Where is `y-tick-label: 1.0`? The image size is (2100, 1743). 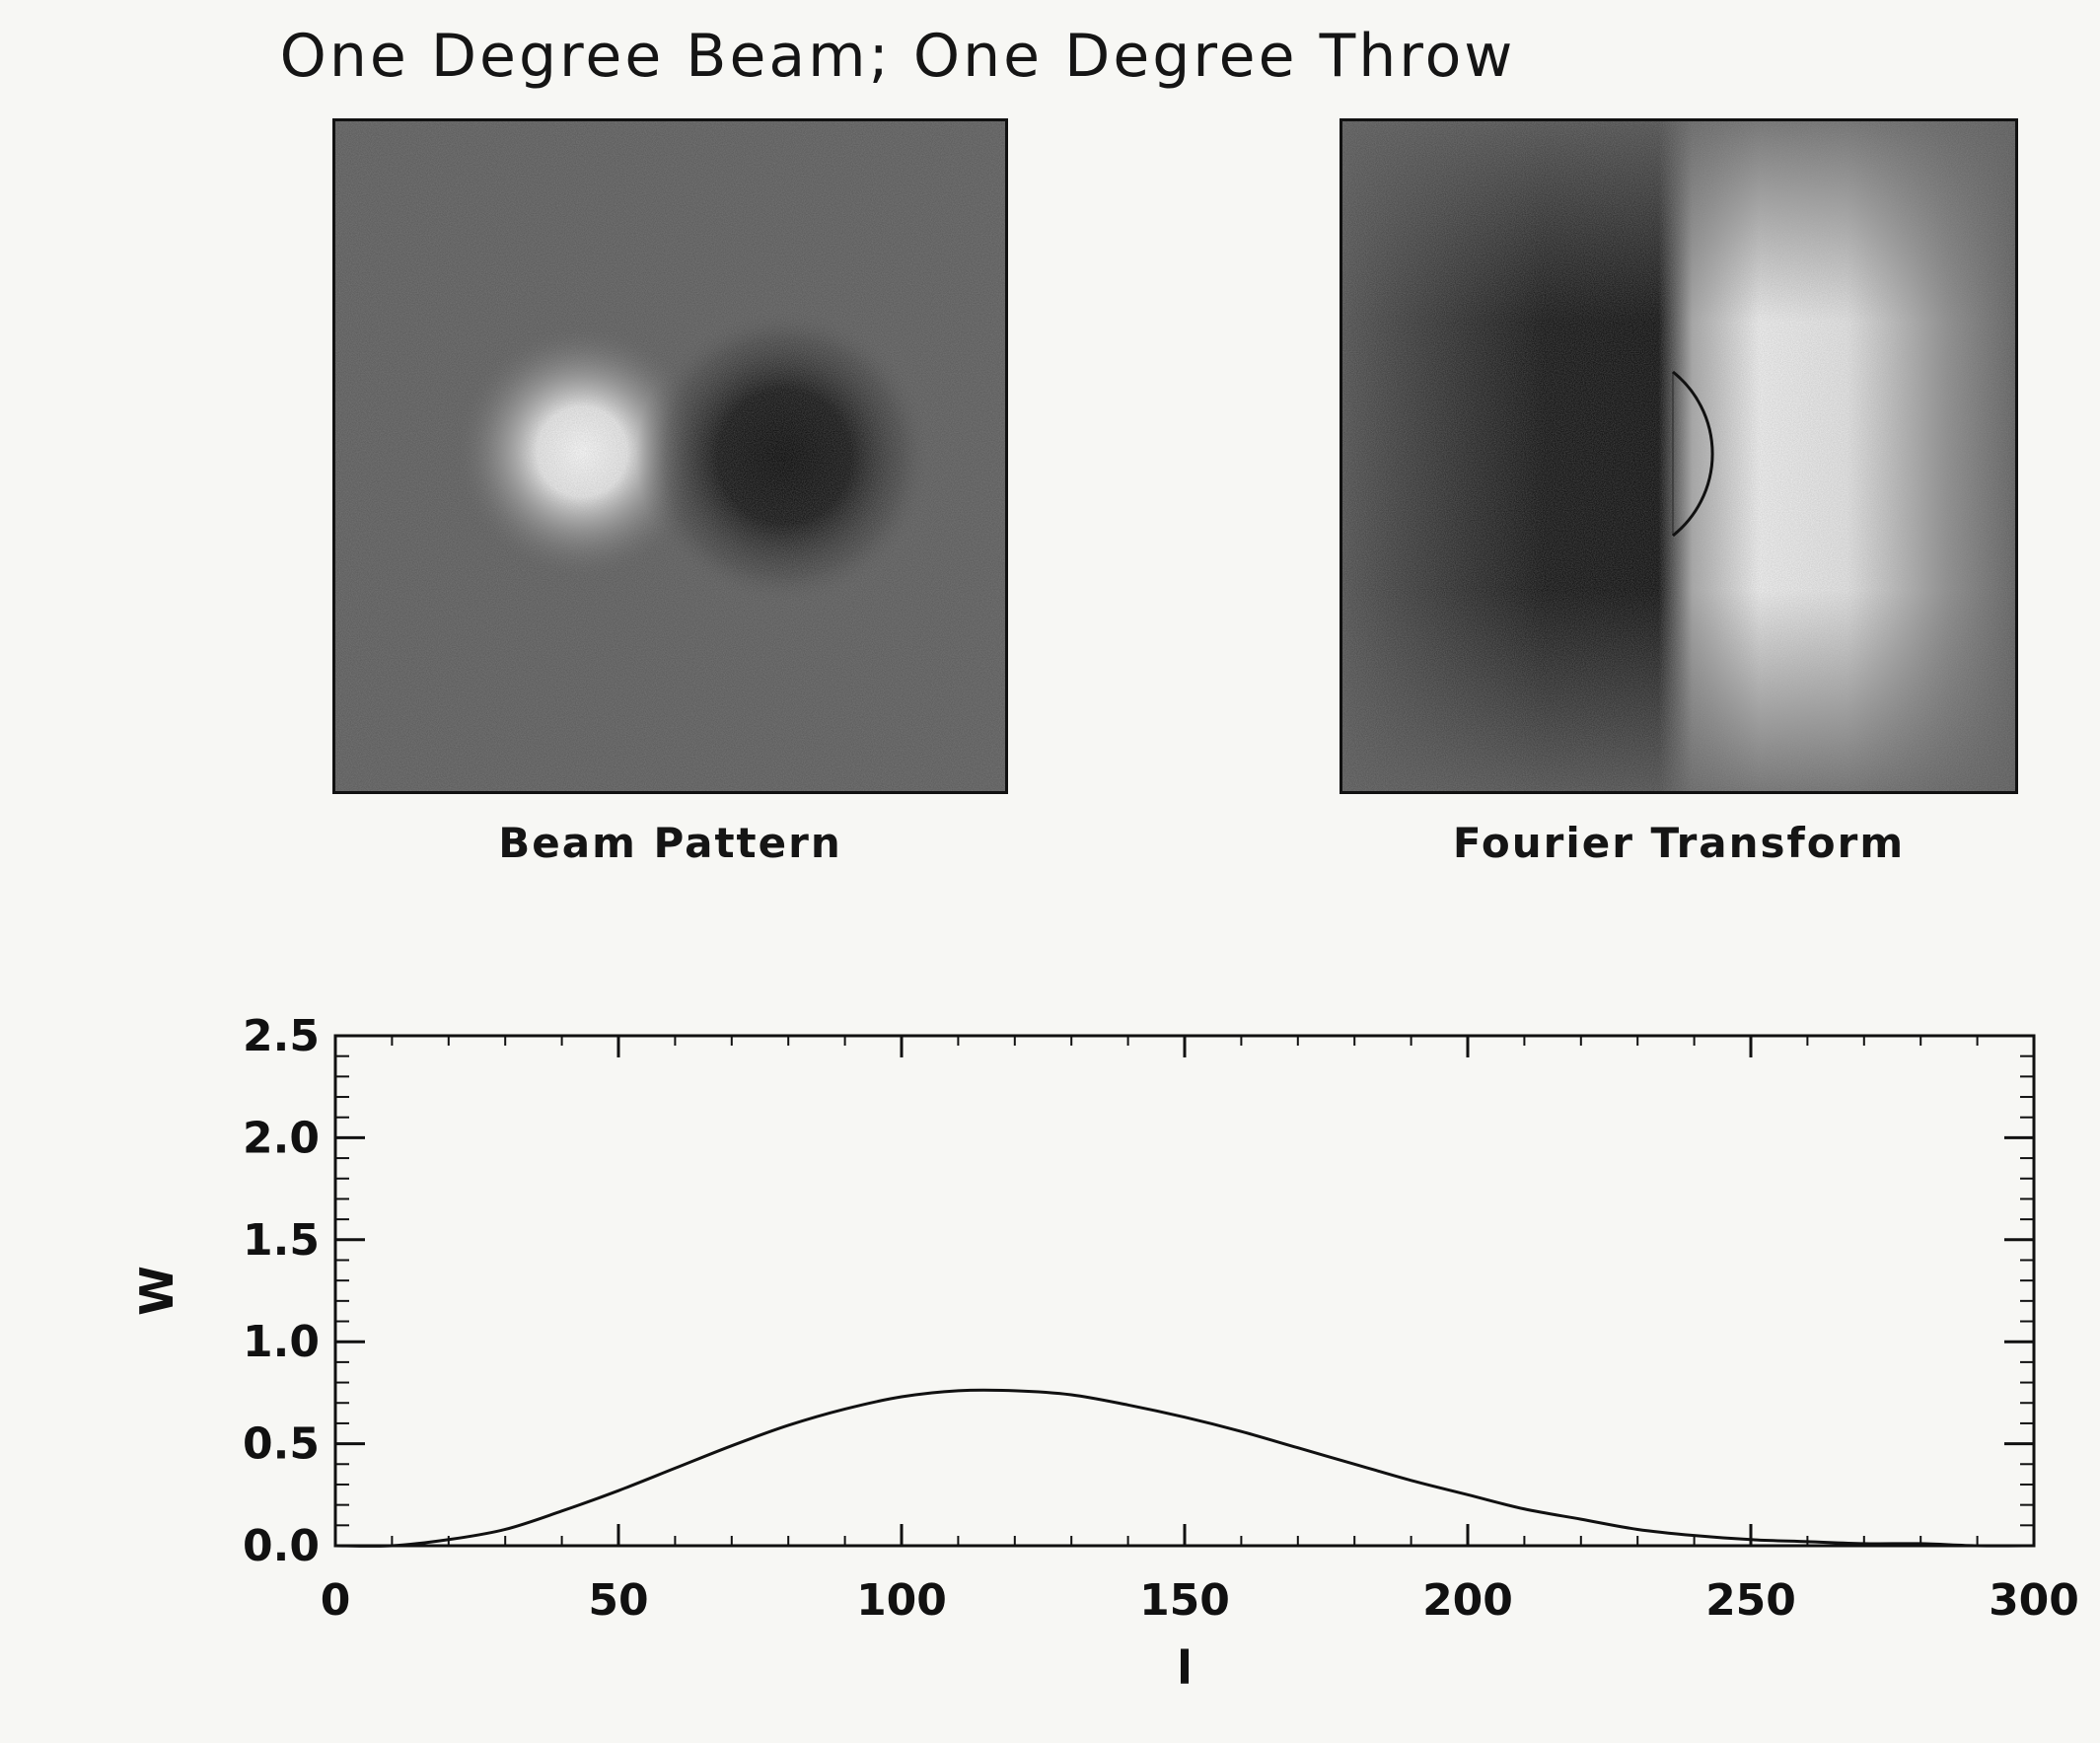 y-tick-label: 1.0 is located at coordinates (281, 1342).